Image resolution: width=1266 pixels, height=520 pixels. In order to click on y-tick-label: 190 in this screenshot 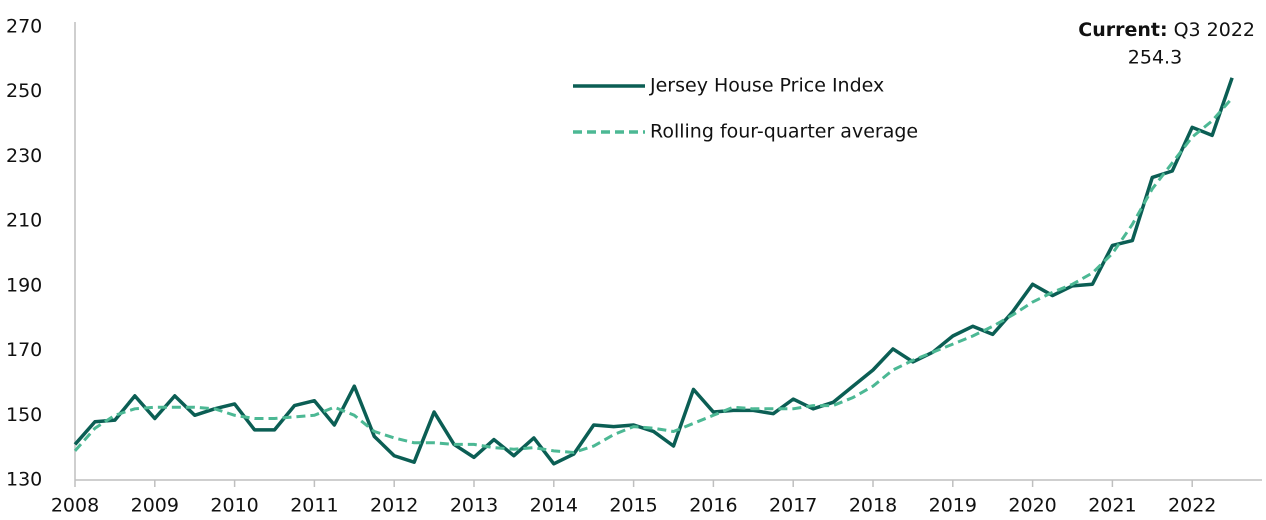, I will do `click(24, 285)`.